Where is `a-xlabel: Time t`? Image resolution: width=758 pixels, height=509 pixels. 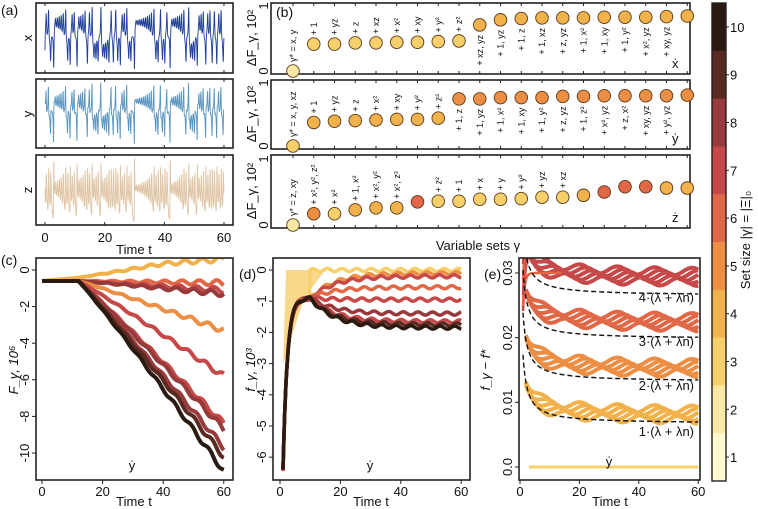 a-xlabel: Time t is located at coordinates (134, 249).